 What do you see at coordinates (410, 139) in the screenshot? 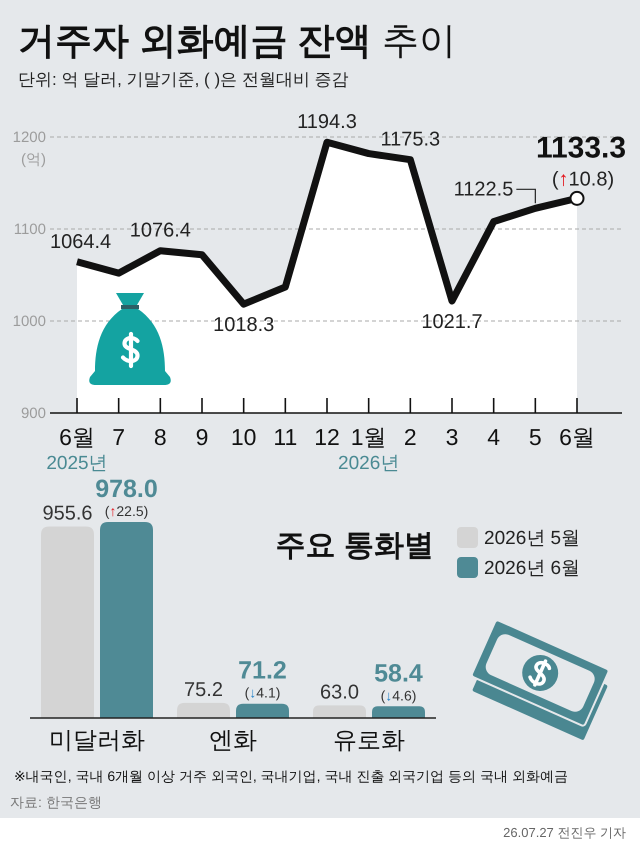
I see `data-label: 1175.3` at bounding box center [410, 139].